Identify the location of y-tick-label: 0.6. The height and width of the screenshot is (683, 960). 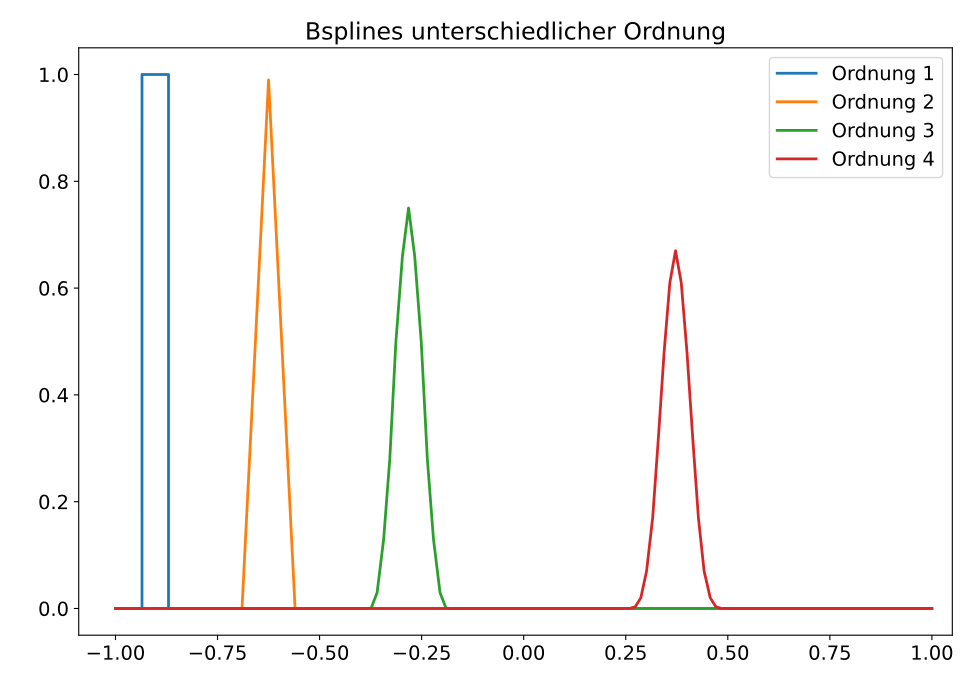
(53, 288).